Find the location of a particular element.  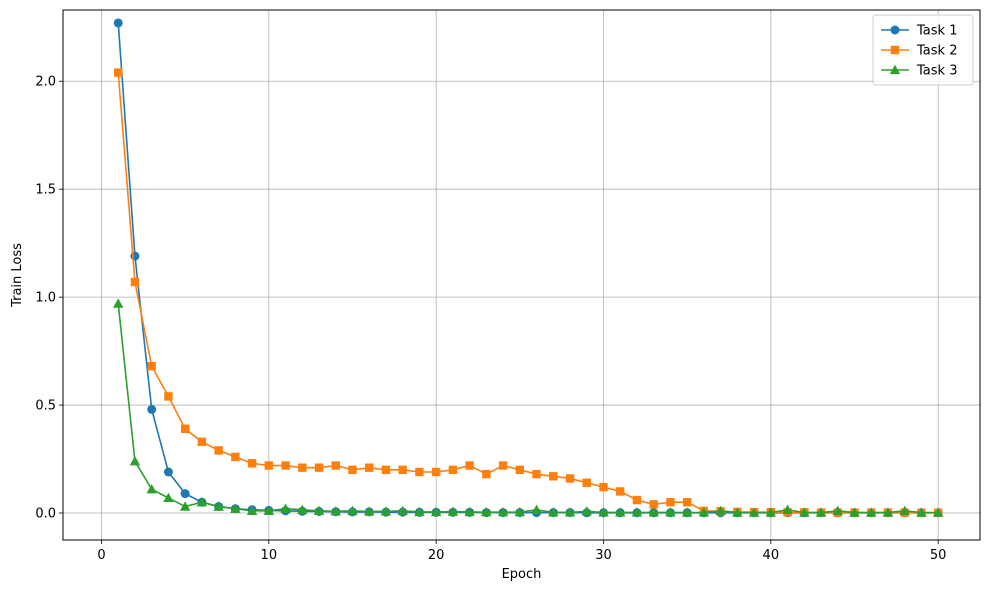

y-axis-label: Train Loss is located at coordinates (17, 275).